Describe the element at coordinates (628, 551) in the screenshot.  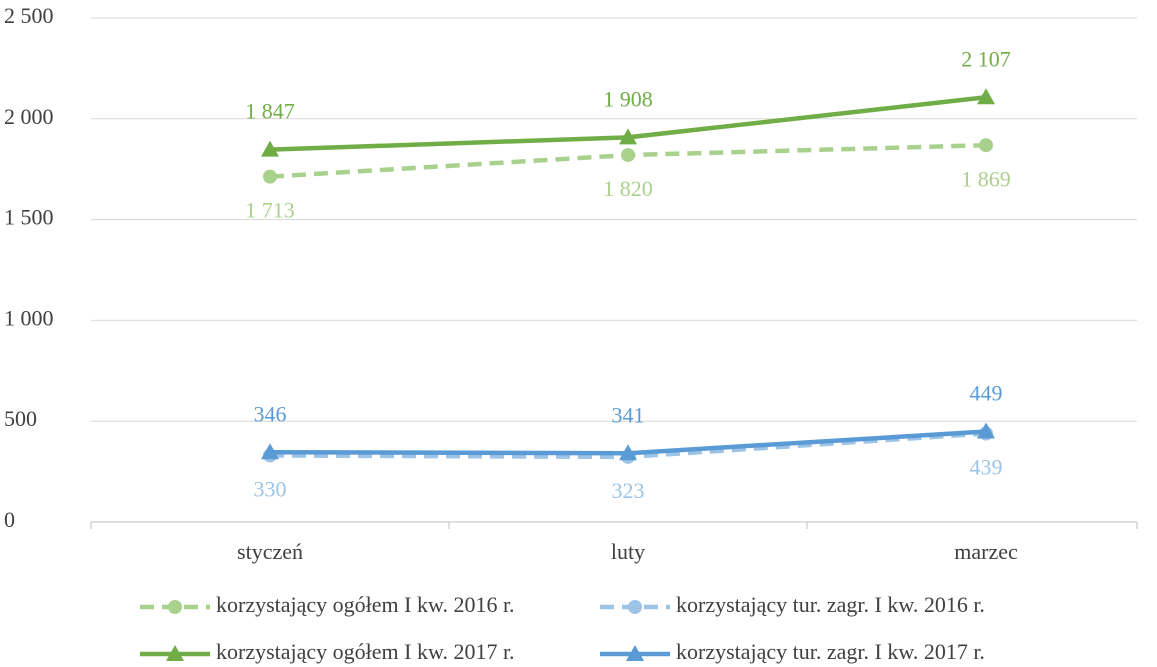
I see `x-tick-label: luty` at that location.